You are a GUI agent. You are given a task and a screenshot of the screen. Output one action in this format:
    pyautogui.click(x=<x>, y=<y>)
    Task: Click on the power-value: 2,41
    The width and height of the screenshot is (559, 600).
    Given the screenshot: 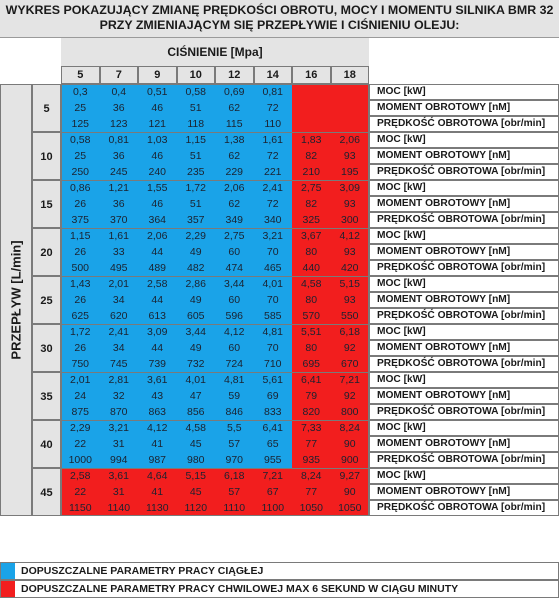 What is the action you would take?
    pyautogui.click(x=118, y=332)
    